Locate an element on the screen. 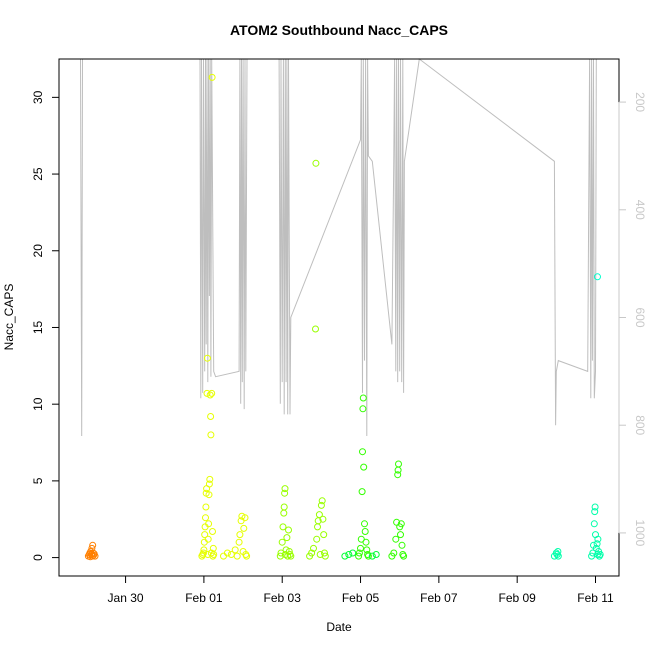 This screenshot has width=650, height=650. y-tick-label: 20 is located at coordinates (38, 251).